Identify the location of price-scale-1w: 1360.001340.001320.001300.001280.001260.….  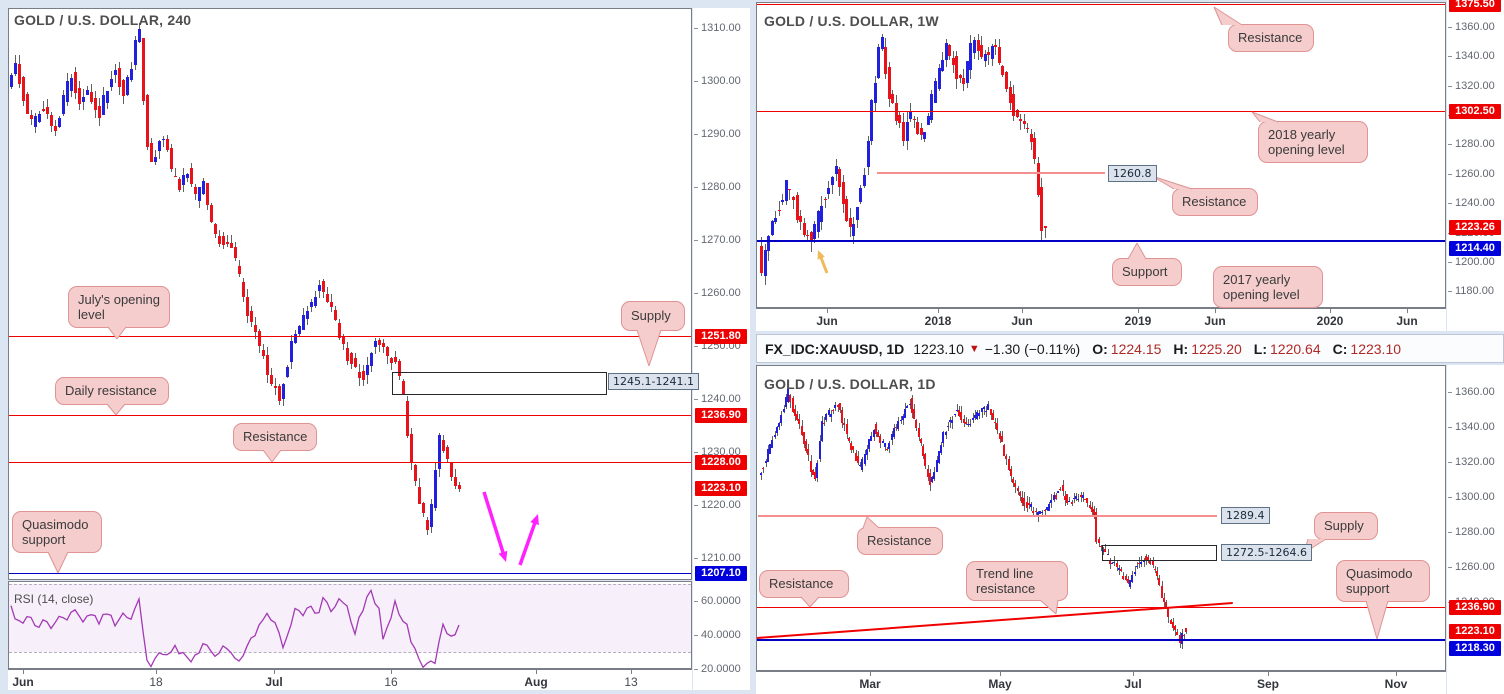
(1475, 165).